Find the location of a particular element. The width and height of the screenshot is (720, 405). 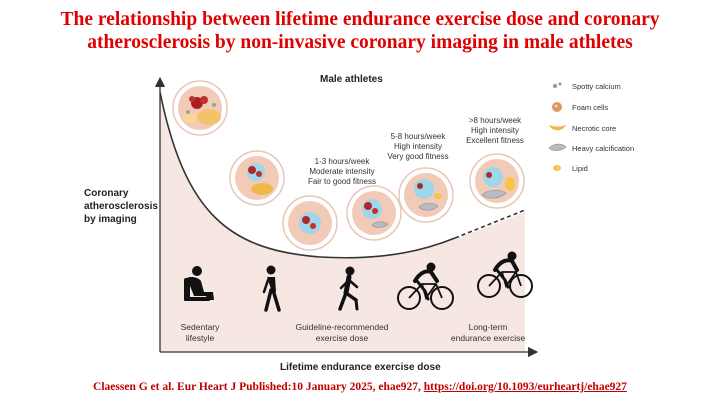

diagram-heading: Male athletes is located at coordinates (351, 79).